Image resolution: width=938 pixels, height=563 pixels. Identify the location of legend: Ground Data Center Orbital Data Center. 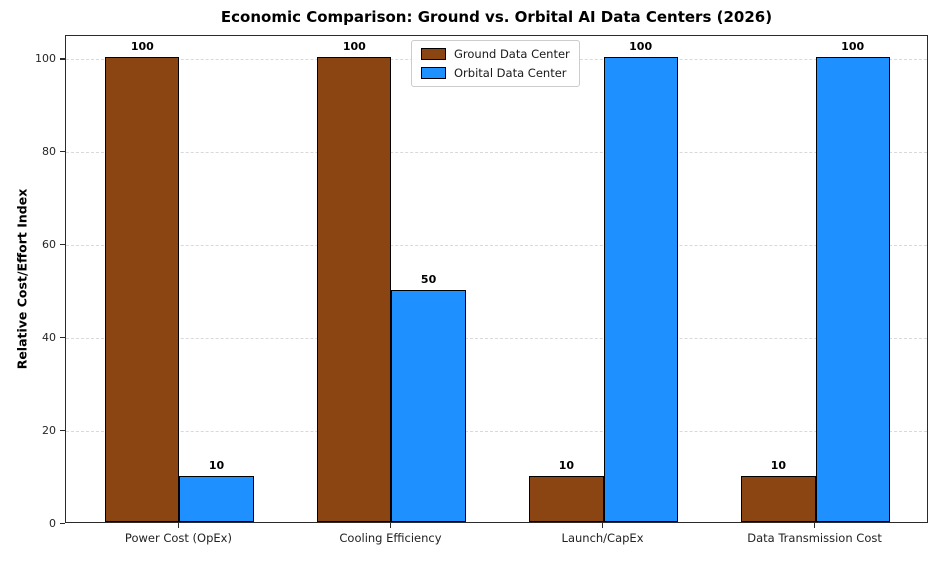
(495, 63).